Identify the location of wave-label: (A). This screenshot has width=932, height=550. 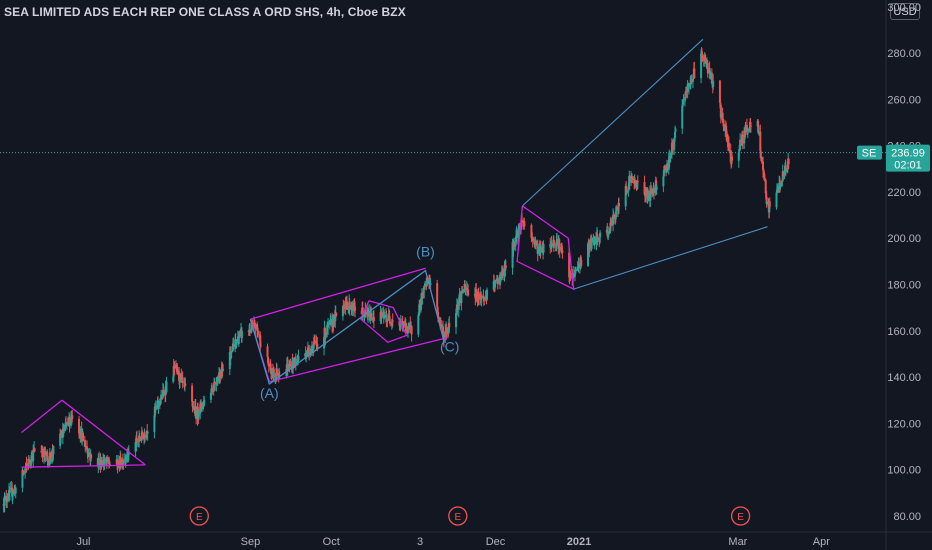
(269, 393).